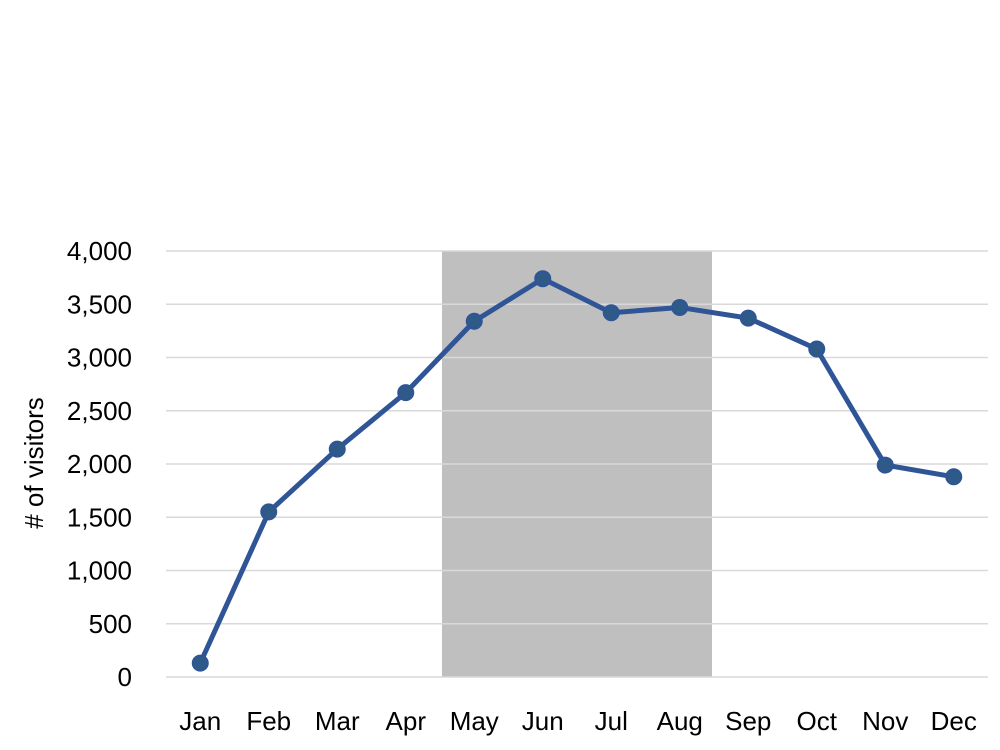  I want to click on y-tick-label: 3,000, so click(99, 358).